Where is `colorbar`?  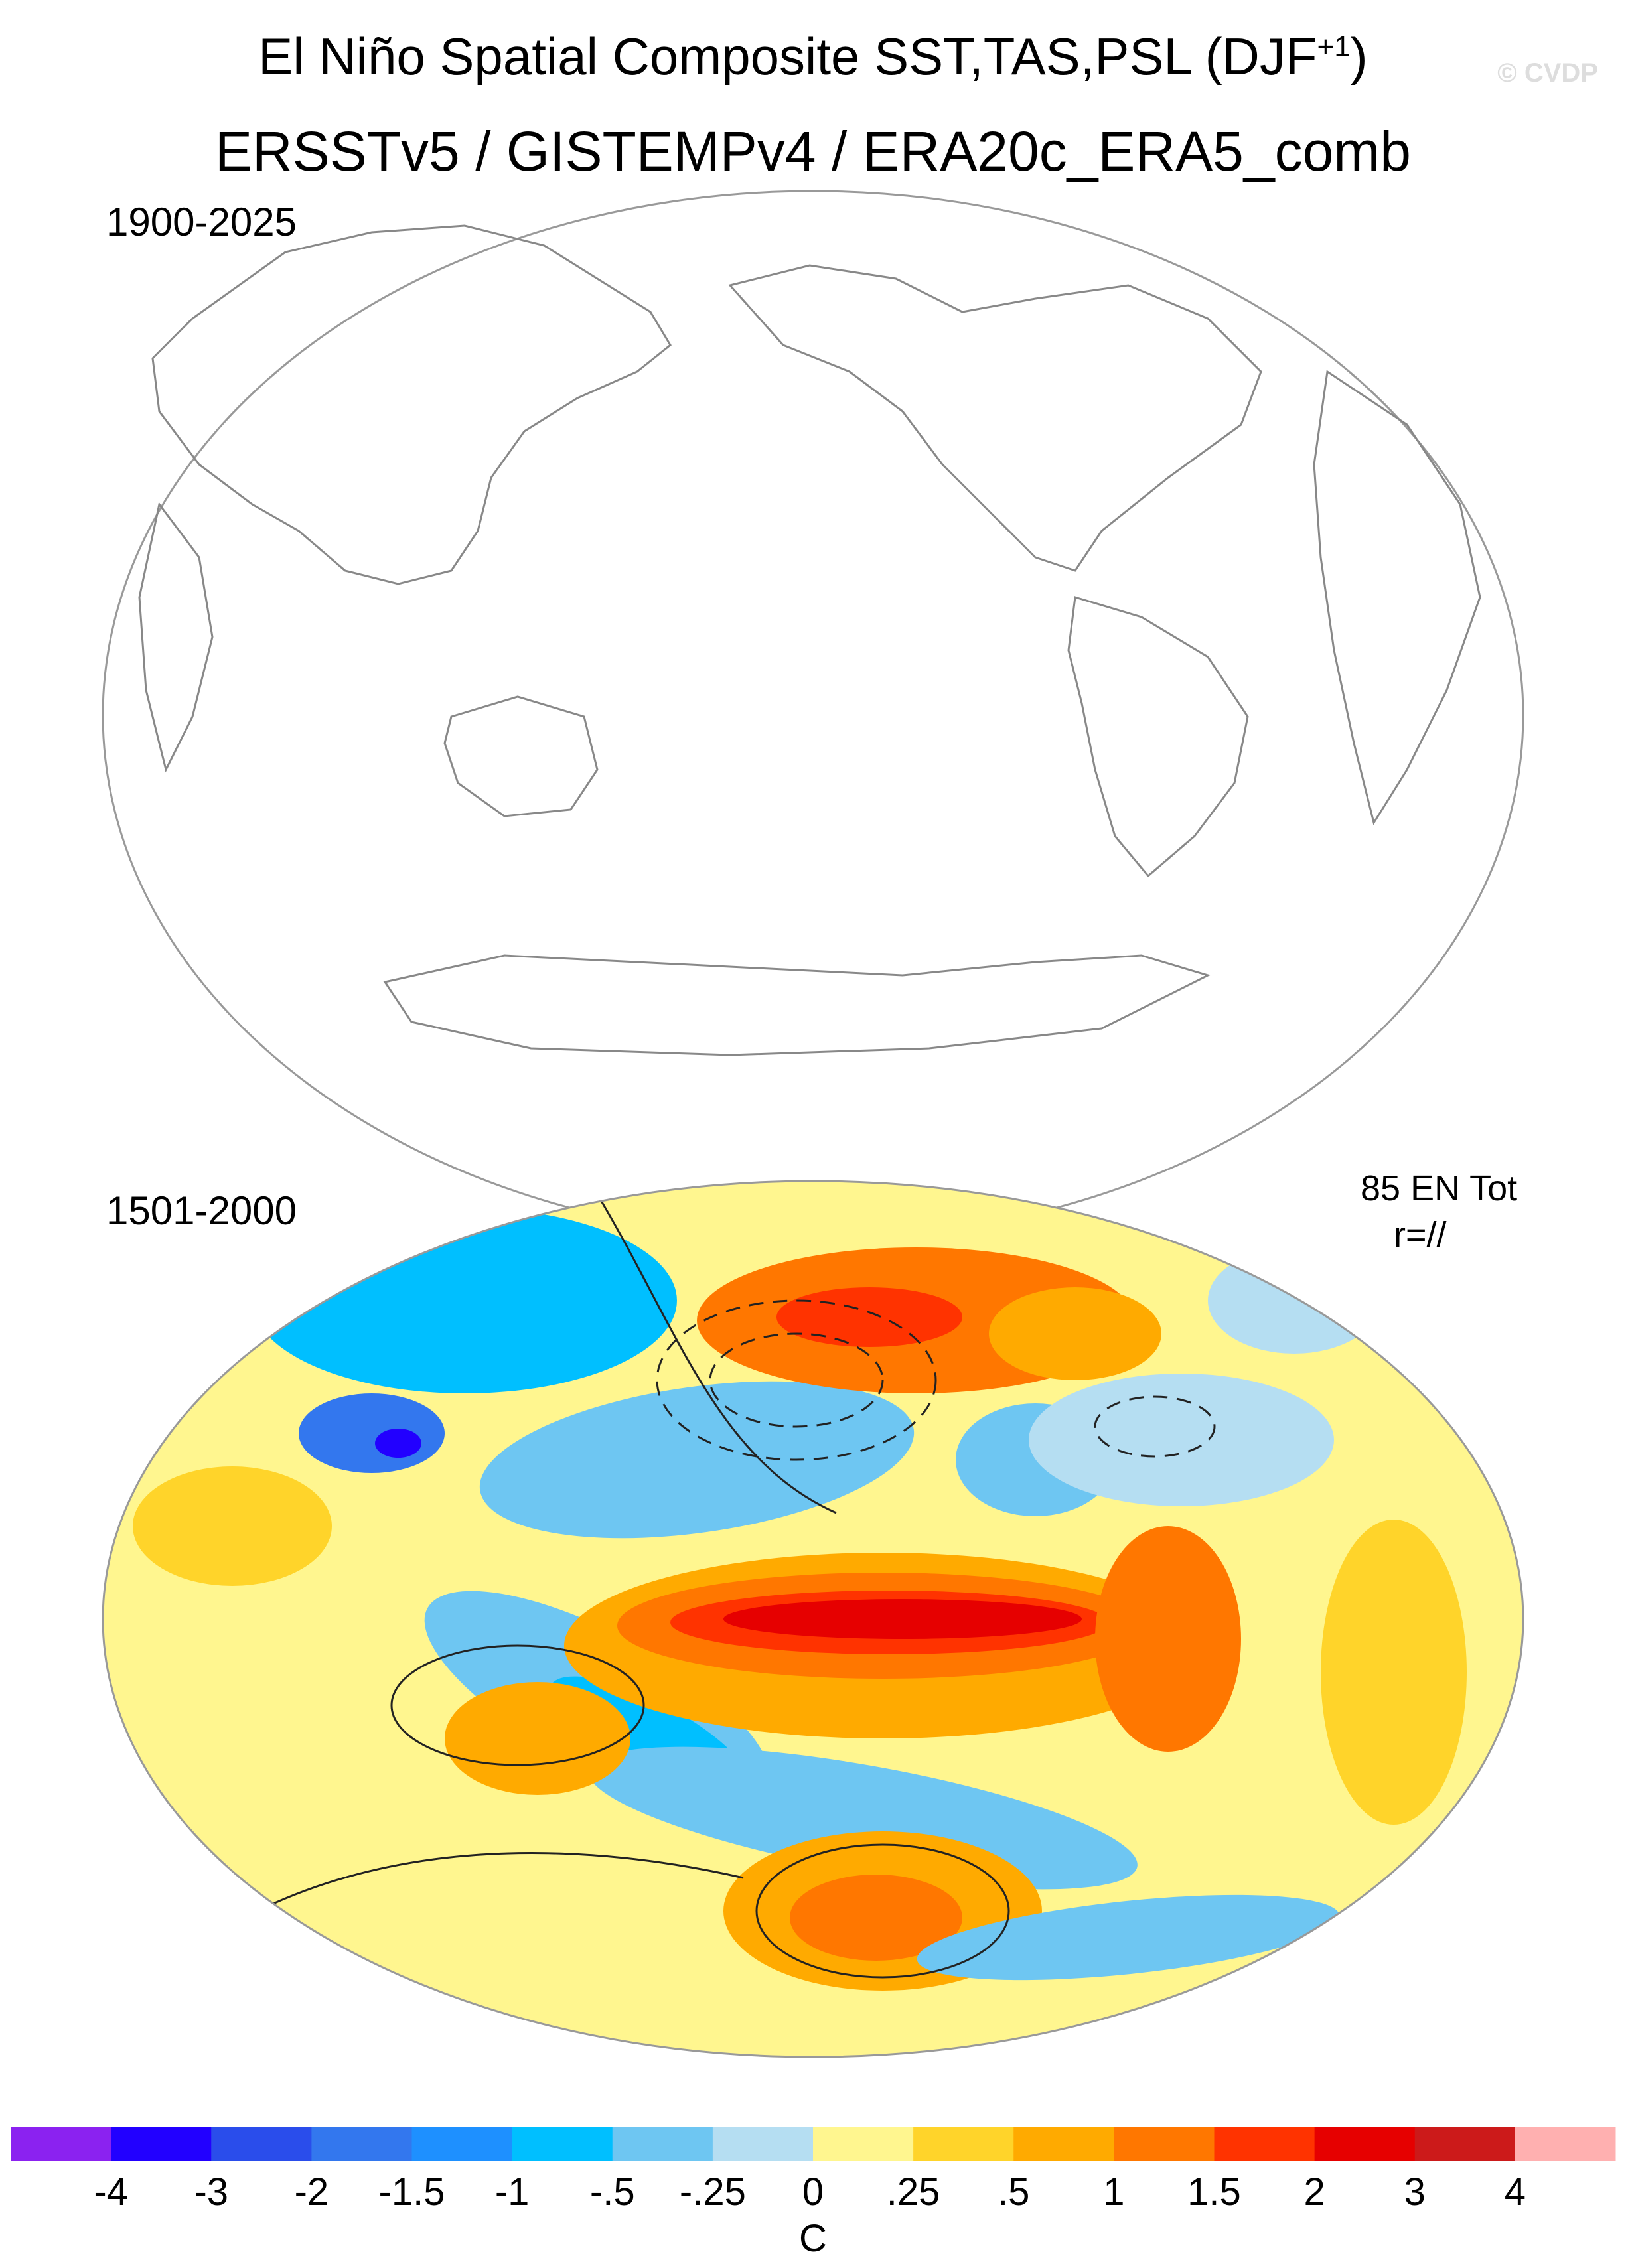
colorbar is located at coordinates (813, 2144).